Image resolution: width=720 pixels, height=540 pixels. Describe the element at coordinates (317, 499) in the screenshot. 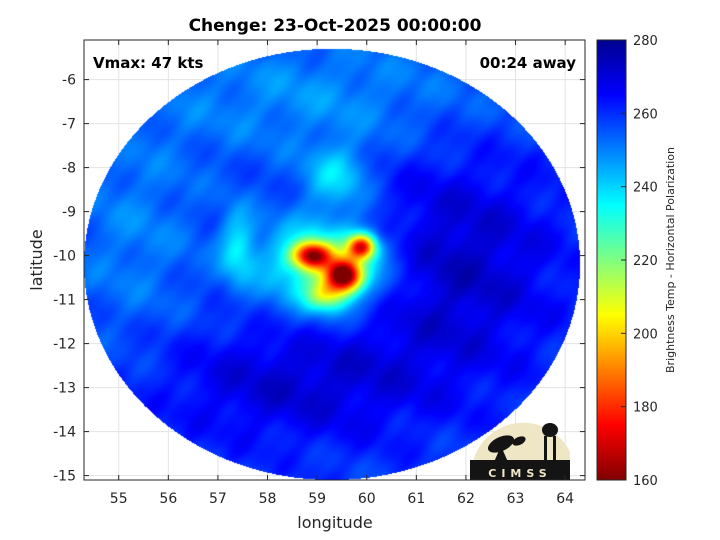

I see `x-tick-label: 59` at that location.